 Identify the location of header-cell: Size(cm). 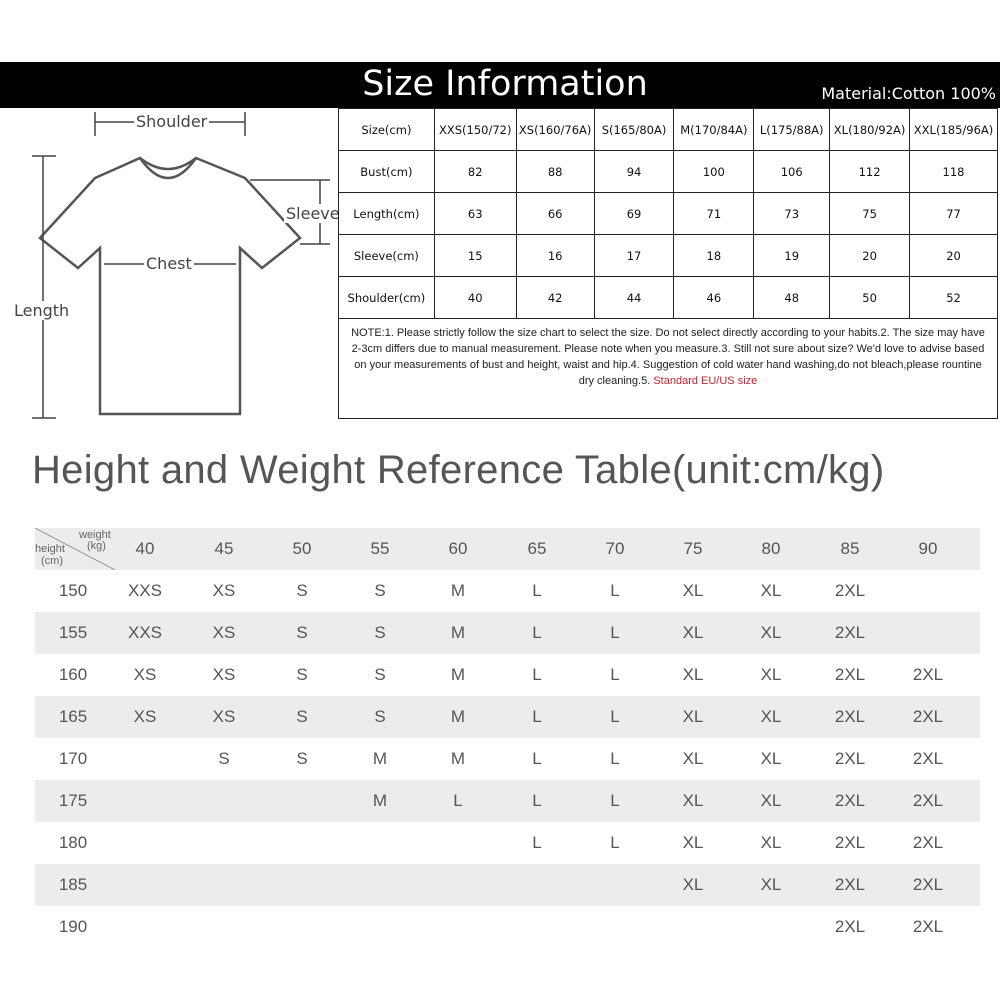
(386, 129).